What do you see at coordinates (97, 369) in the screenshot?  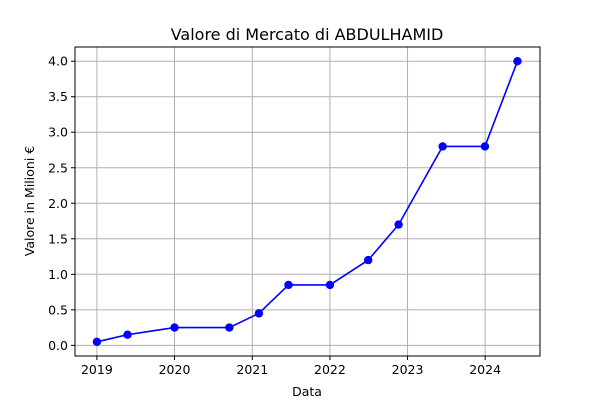 I see `x-tick-label: 2019` at bounding box center [97, 369].